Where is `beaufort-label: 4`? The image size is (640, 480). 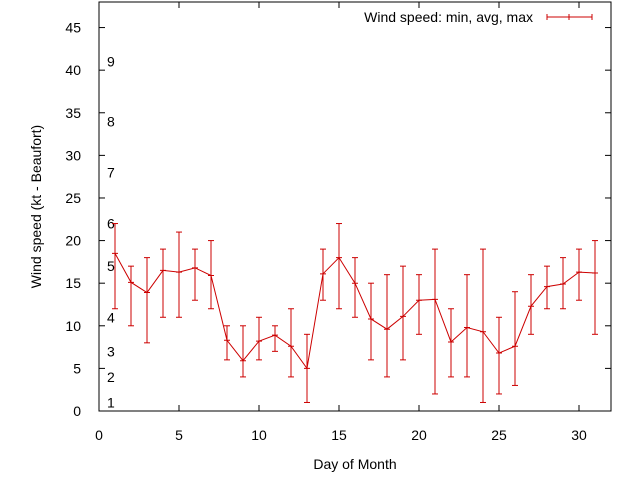
beaufort-label: 4 is located at coordinates (111, 317).